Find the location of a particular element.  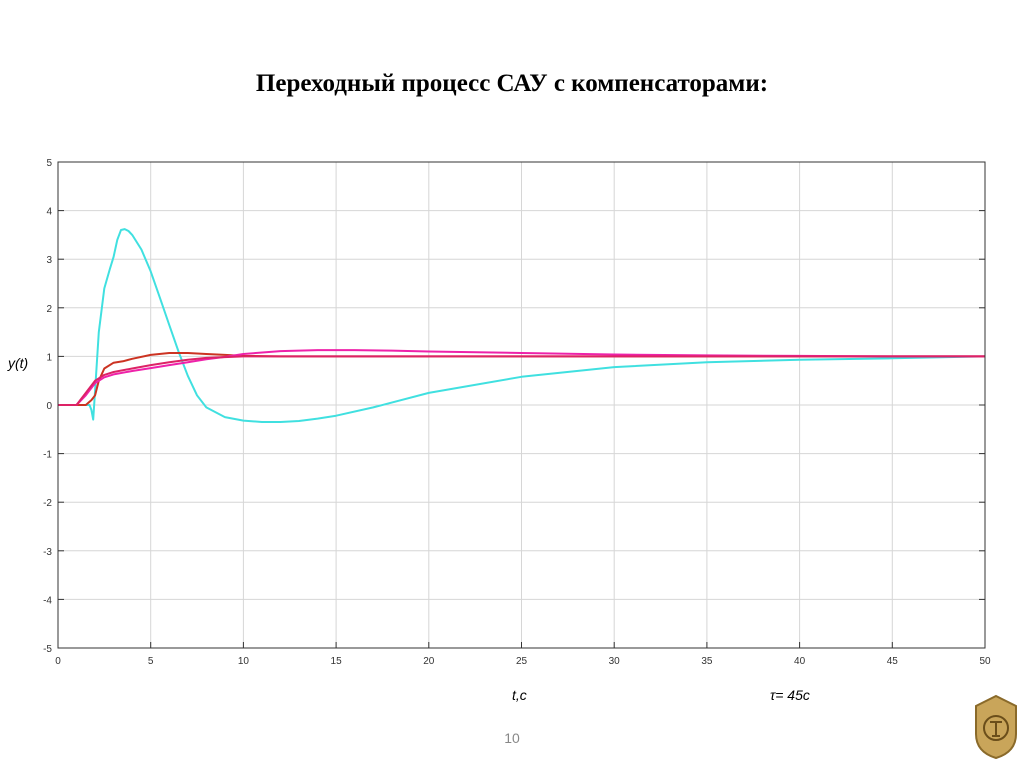

x-tick-label: 35 is located at coordinates (707, 661).